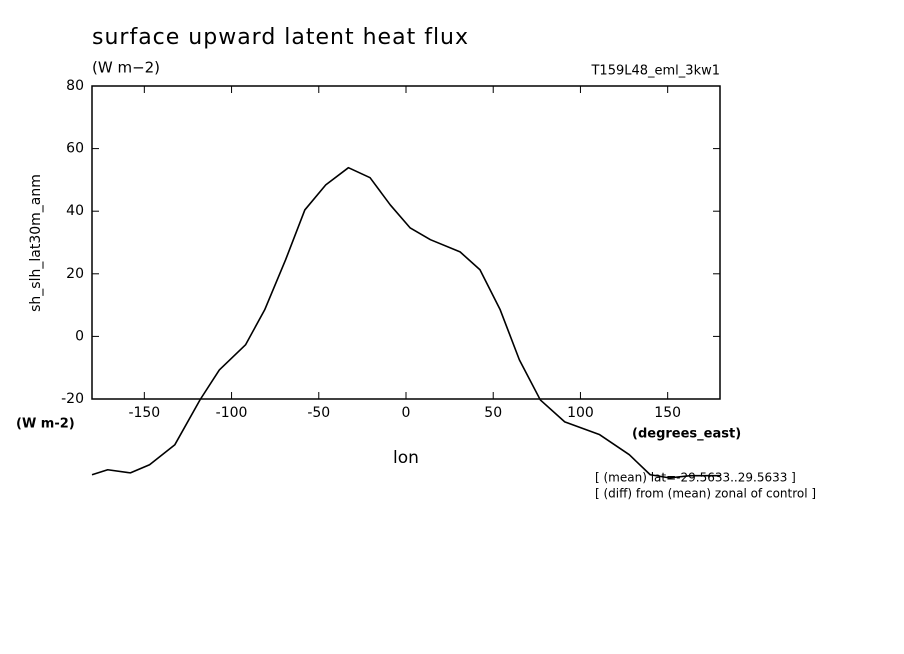 This screenshot has width=904, height=654. I want to click on y-unit: (W m-2), so click(45, 424).